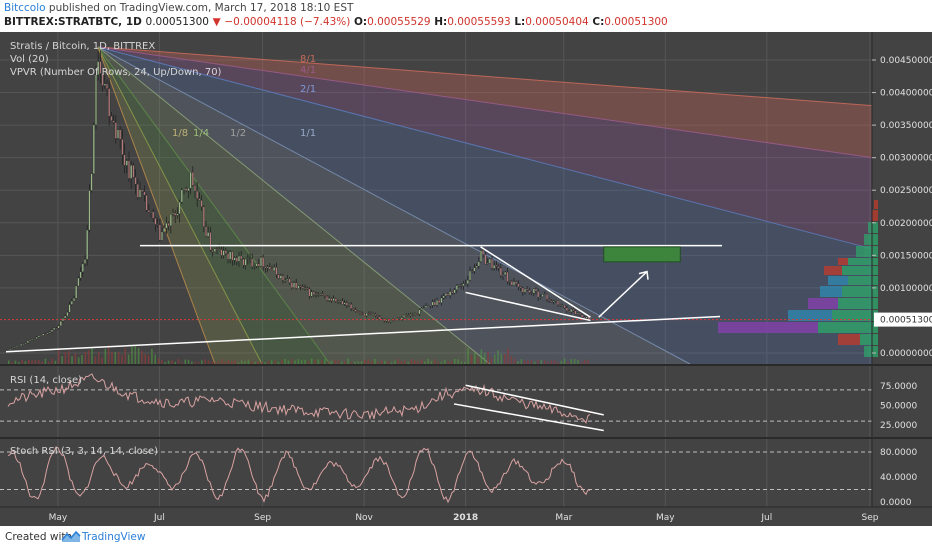  What do you see at coordinates (360, 22) in the screenshot?
I see `open-label: O:` at bounding box center [360, 22].